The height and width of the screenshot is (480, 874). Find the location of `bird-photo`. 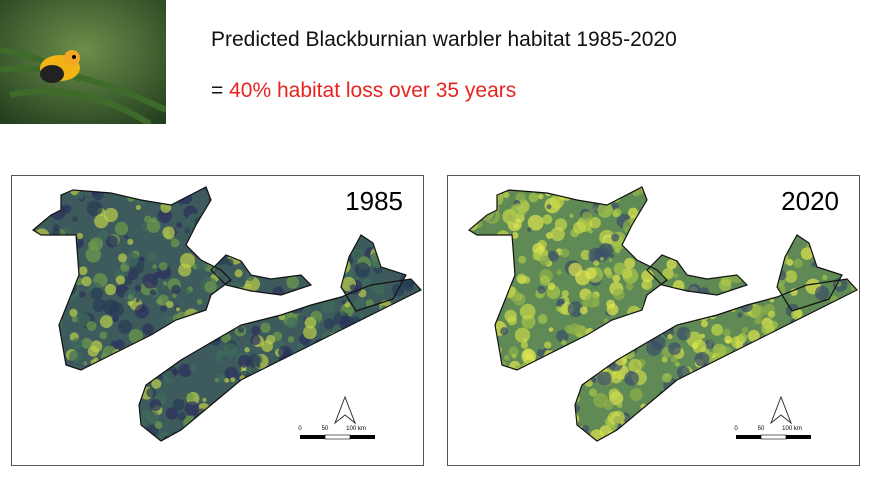

bird-photo is located at coordinates (83, 62).